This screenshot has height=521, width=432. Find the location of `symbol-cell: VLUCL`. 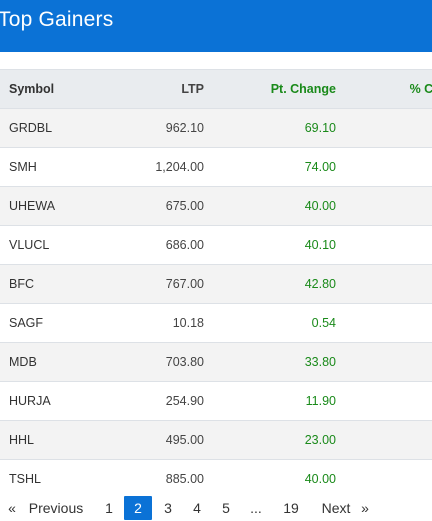

symbol-cell: VLUCL is located at coordinates (54, 245).